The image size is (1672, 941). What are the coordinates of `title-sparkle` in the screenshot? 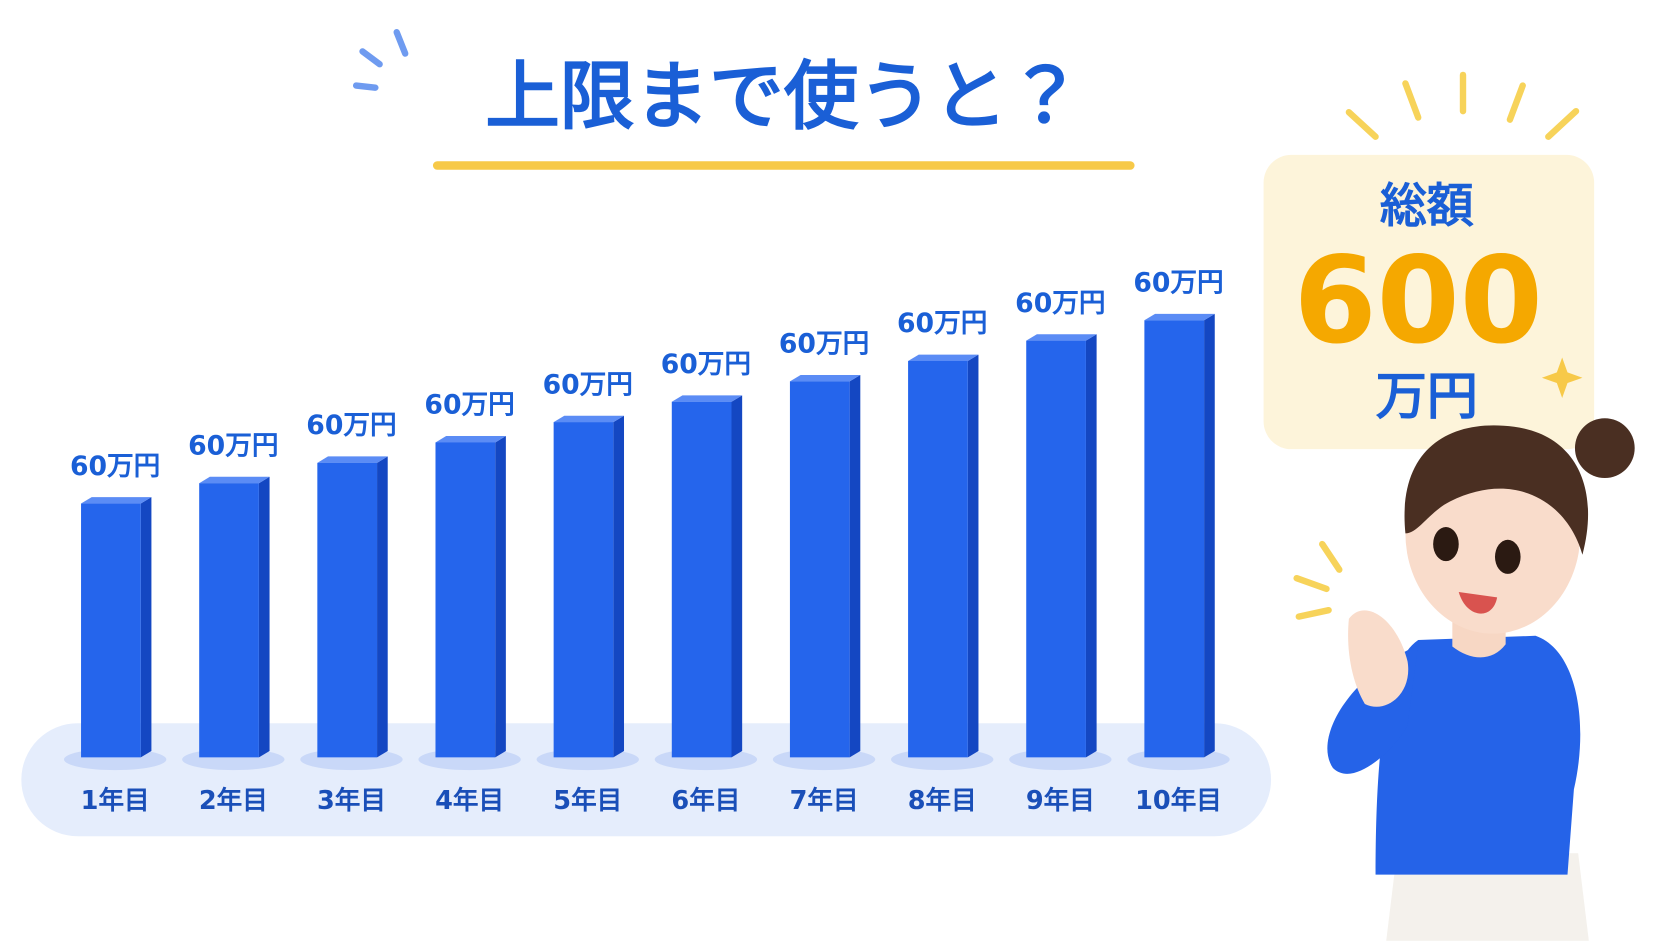 It's located at (380, 60).